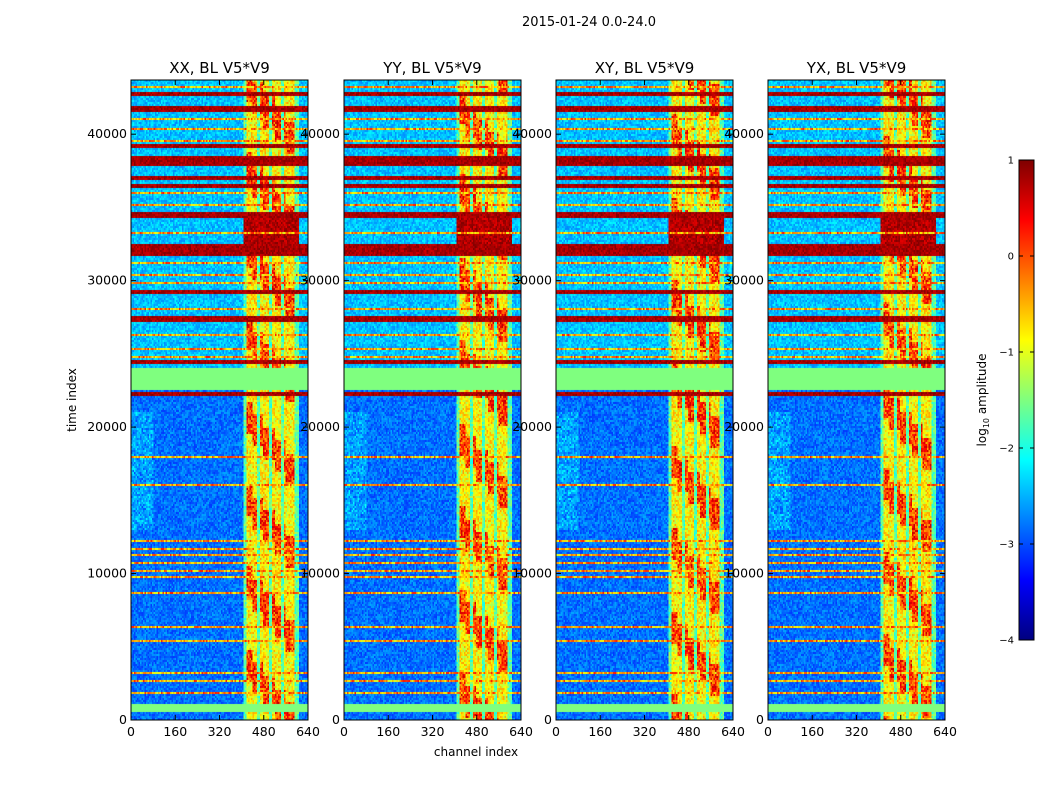 The height and width of the screenshot is (800, 1050). What do you see at coordinates (986, 423) in the screenshot?
I see `colorbar-label-subscript: 10` at bounding box center [986, 423].